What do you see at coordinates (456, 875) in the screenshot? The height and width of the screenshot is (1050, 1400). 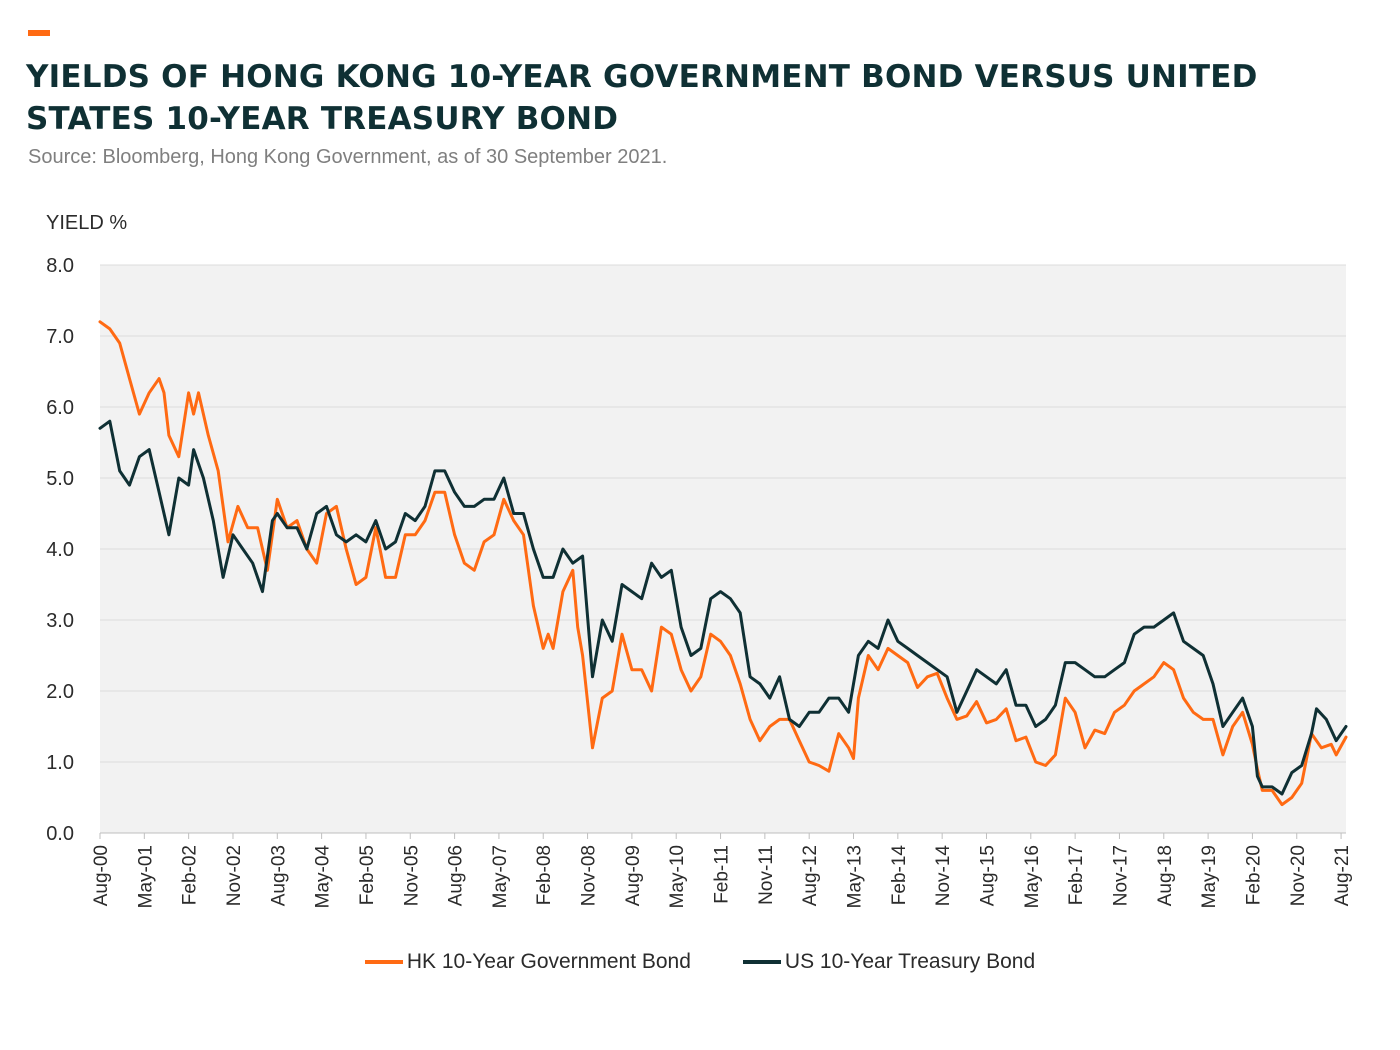 I see `x-tick-label: Aug-06` at bounding box center [456, 875].